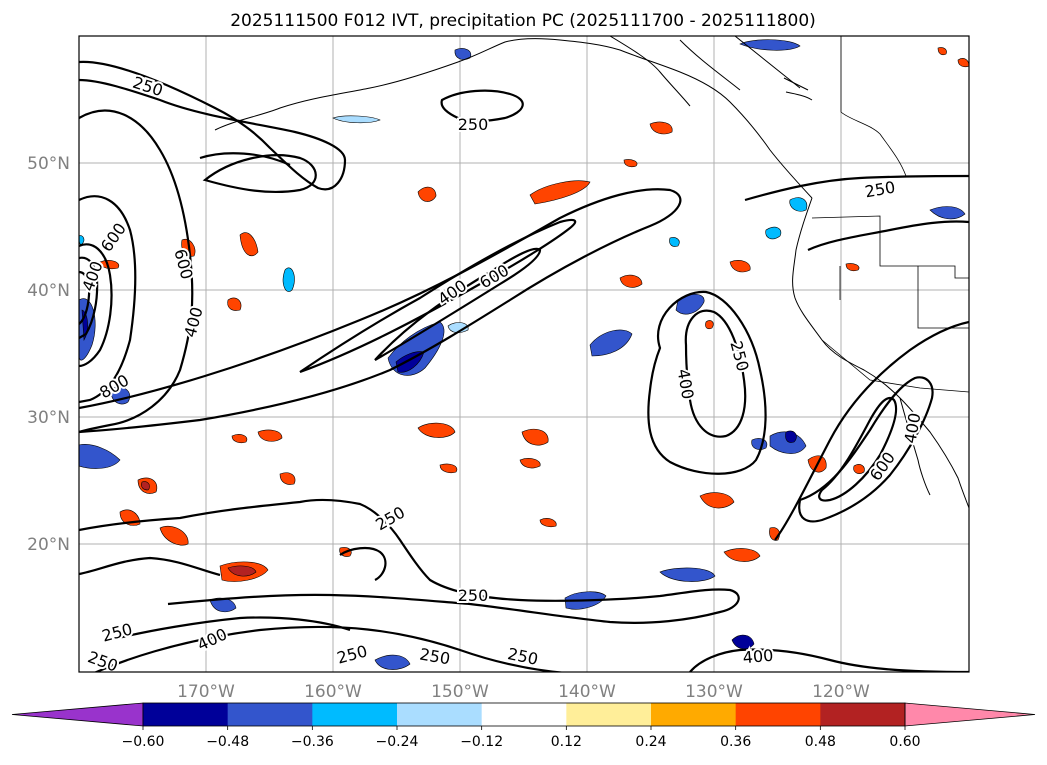 This screenshot has width=1047, height=765. Describe the element at coordinates (48, 418) in the screenshot. I see `lat-label: 30°N` at that location.